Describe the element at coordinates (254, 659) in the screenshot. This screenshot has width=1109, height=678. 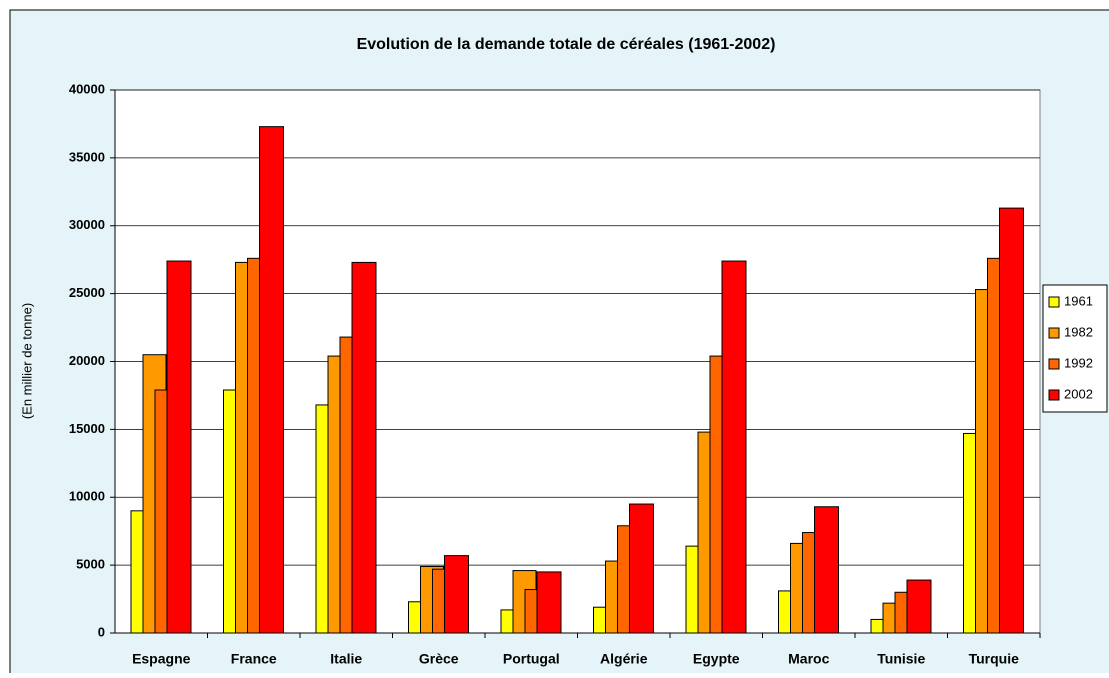
I see `x-tick-label: France` at that location.